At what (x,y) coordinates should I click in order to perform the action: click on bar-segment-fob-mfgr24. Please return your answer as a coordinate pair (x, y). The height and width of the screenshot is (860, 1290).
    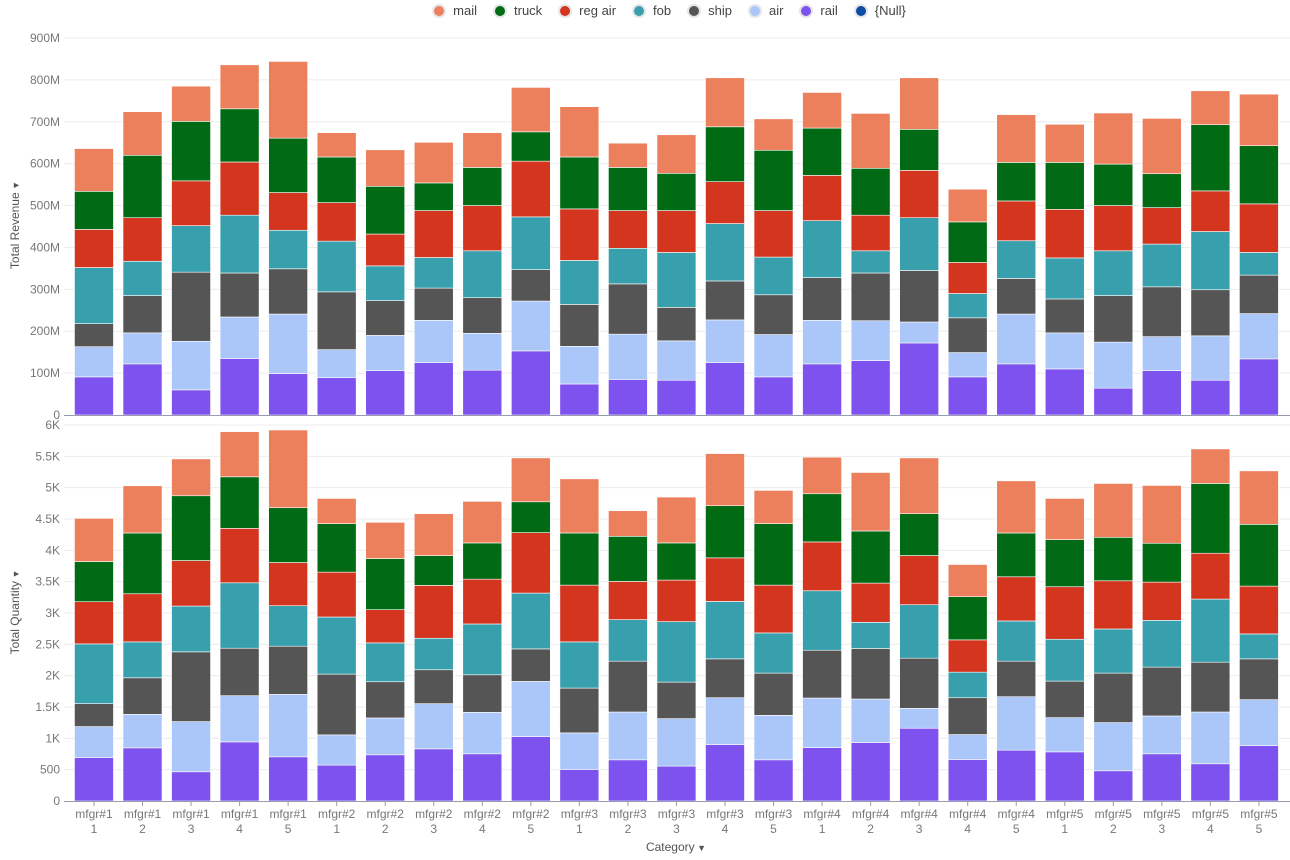
    Looking at the image, I should click on (482, 649).